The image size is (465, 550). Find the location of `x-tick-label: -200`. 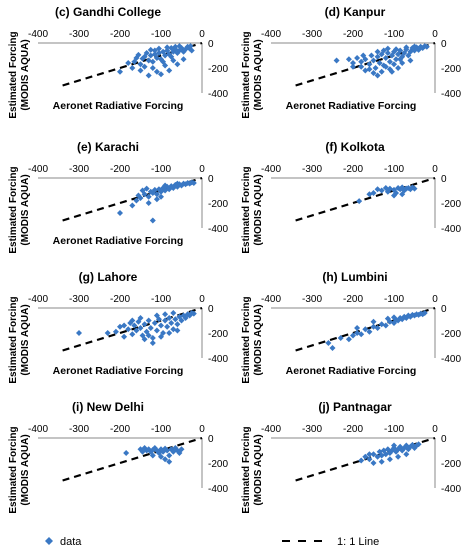

x-tick-label: -200 is located at coordinates (120, 429).